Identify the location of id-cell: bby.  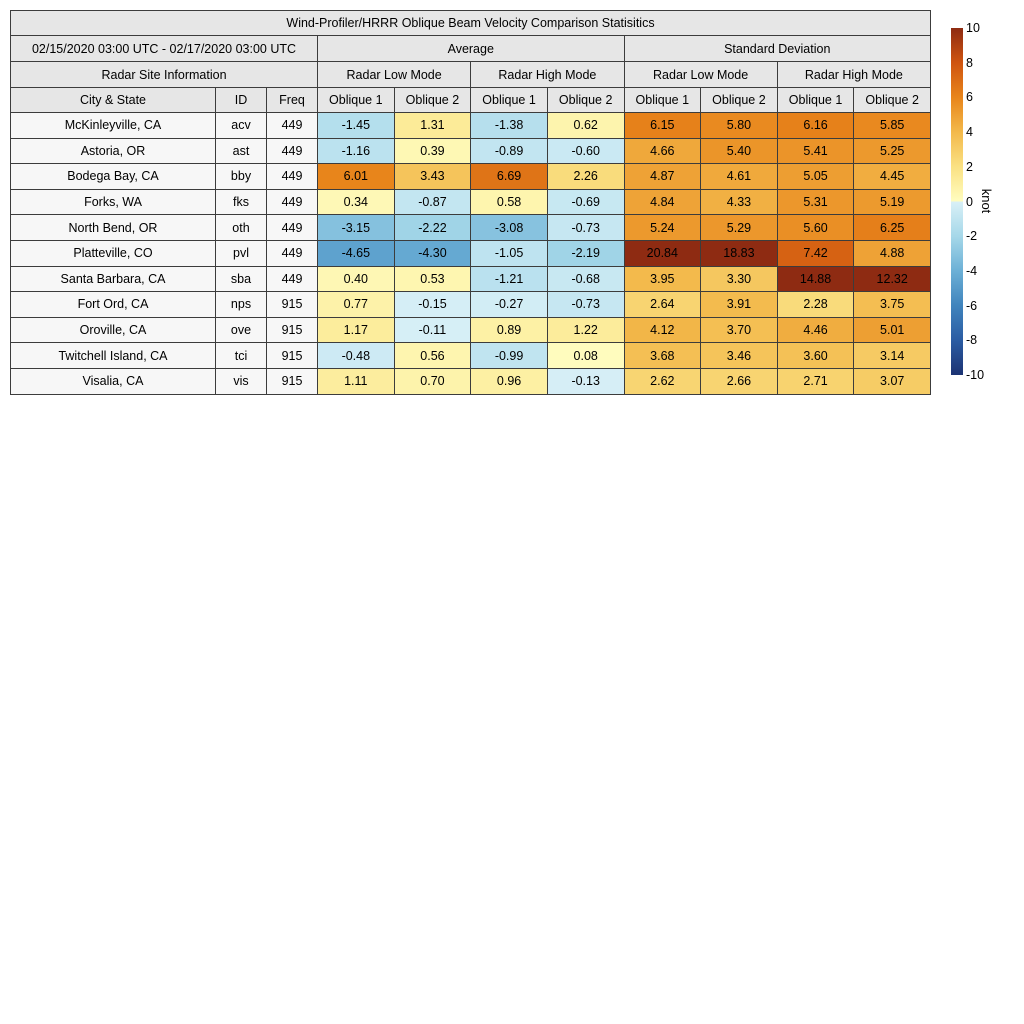
(241, 176).